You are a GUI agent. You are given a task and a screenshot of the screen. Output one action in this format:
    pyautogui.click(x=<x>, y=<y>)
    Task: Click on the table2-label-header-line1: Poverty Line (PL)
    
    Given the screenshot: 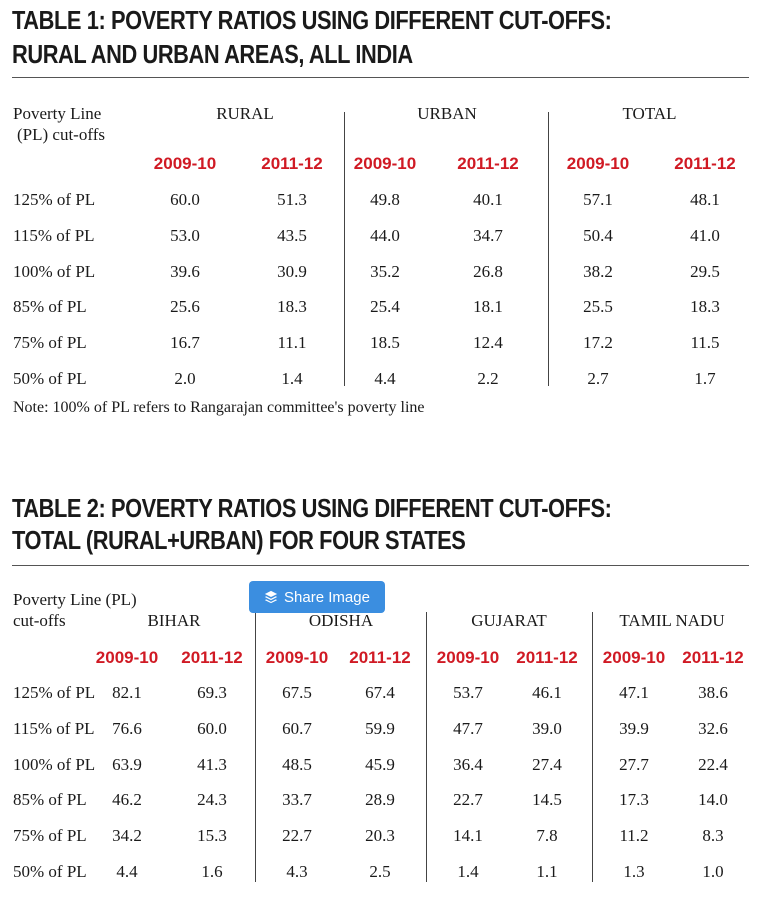 What is the action you would take?
    pyautogui.click(x=75, y=599)
    